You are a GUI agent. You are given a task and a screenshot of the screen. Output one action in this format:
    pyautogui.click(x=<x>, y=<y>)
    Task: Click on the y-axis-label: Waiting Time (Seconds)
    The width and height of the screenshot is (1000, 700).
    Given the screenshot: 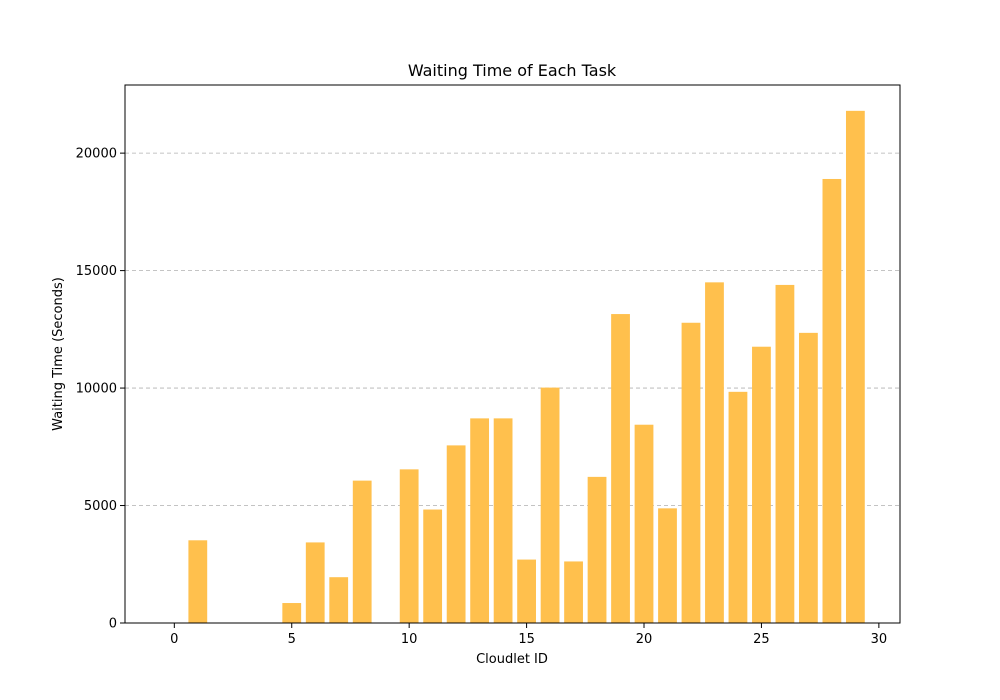 What is the action you would take?
    pyautogui.click(x=58, y=354)
    